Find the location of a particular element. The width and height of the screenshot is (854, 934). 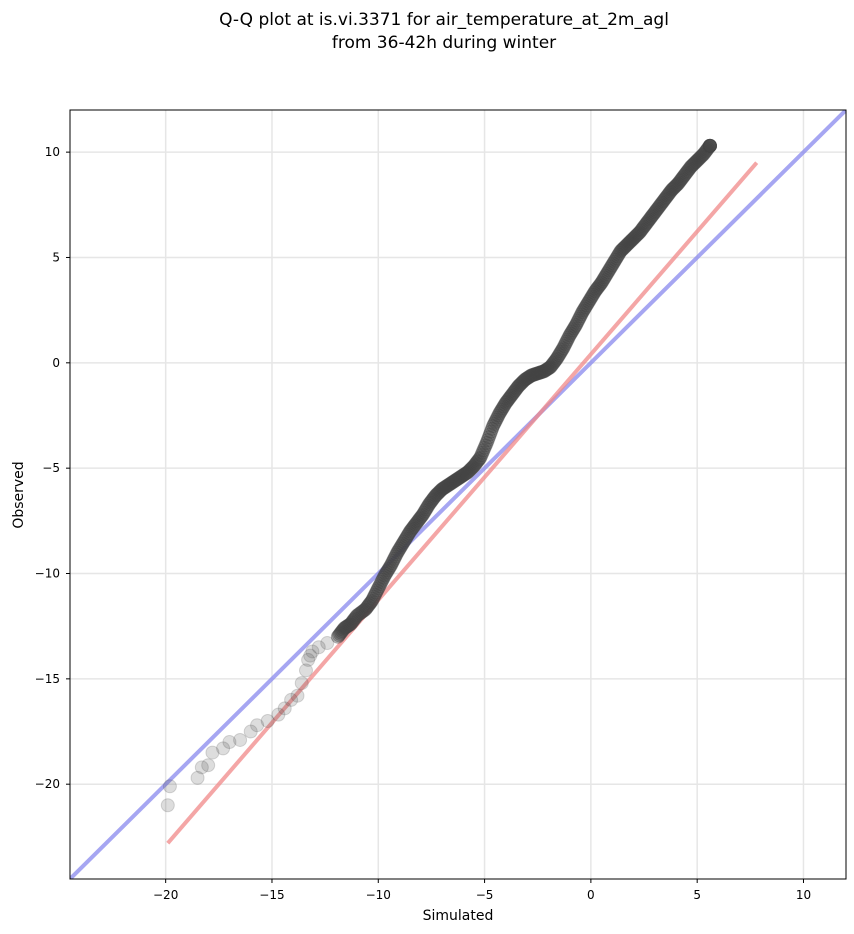

x-axis-label: Simulated is located at coordinates (458, 916).